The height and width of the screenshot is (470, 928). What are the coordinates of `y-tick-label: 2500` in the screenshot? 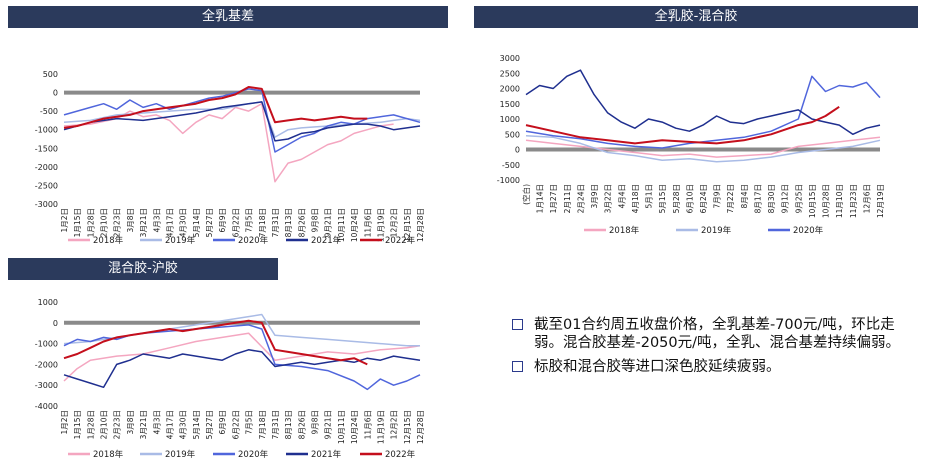 It's located at (510, 73).